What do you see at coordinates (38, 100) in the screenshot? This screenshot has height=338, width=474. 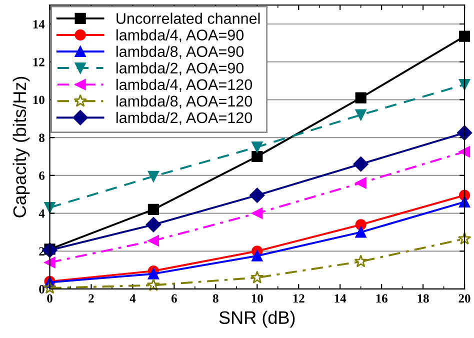 I see `y-tick-label: 10` at bounding box center [38, 100].